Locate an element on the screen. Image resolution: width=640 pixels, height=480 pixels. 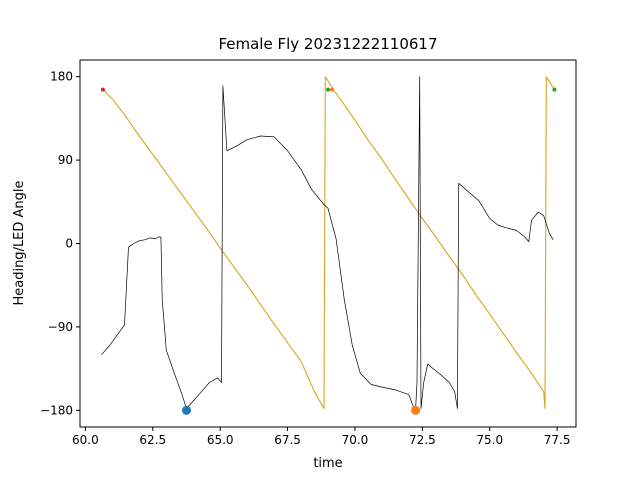
y-tick-label: −90 is located at coordinates (60, 327).